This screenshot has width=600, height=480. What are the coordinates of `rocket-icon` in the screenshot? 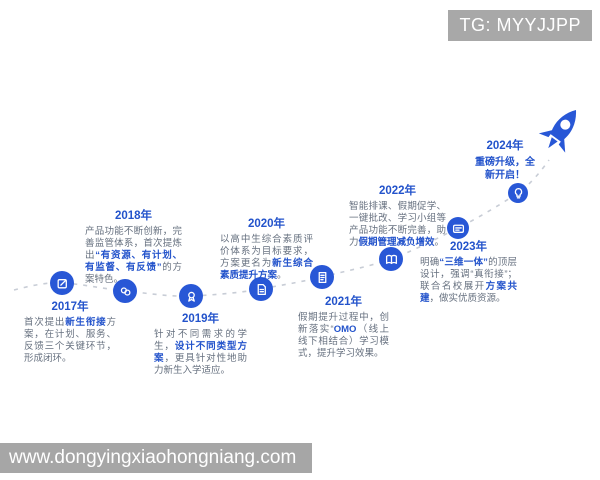 It's located at (557, 131).